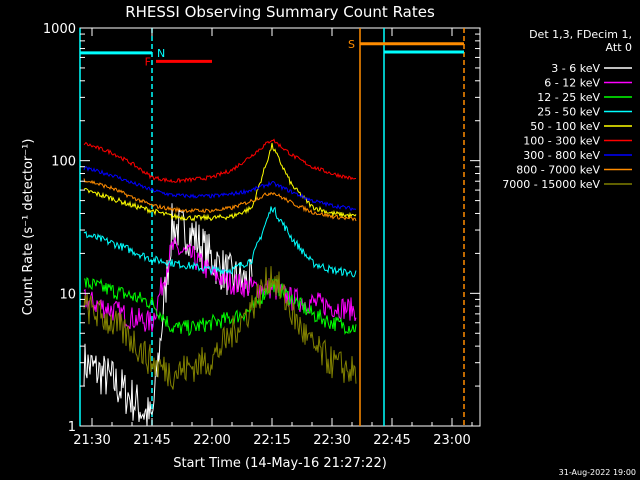  I want to click on x-axis-label: Start Time (14-May-16 21:27:22), so click(280, 463).